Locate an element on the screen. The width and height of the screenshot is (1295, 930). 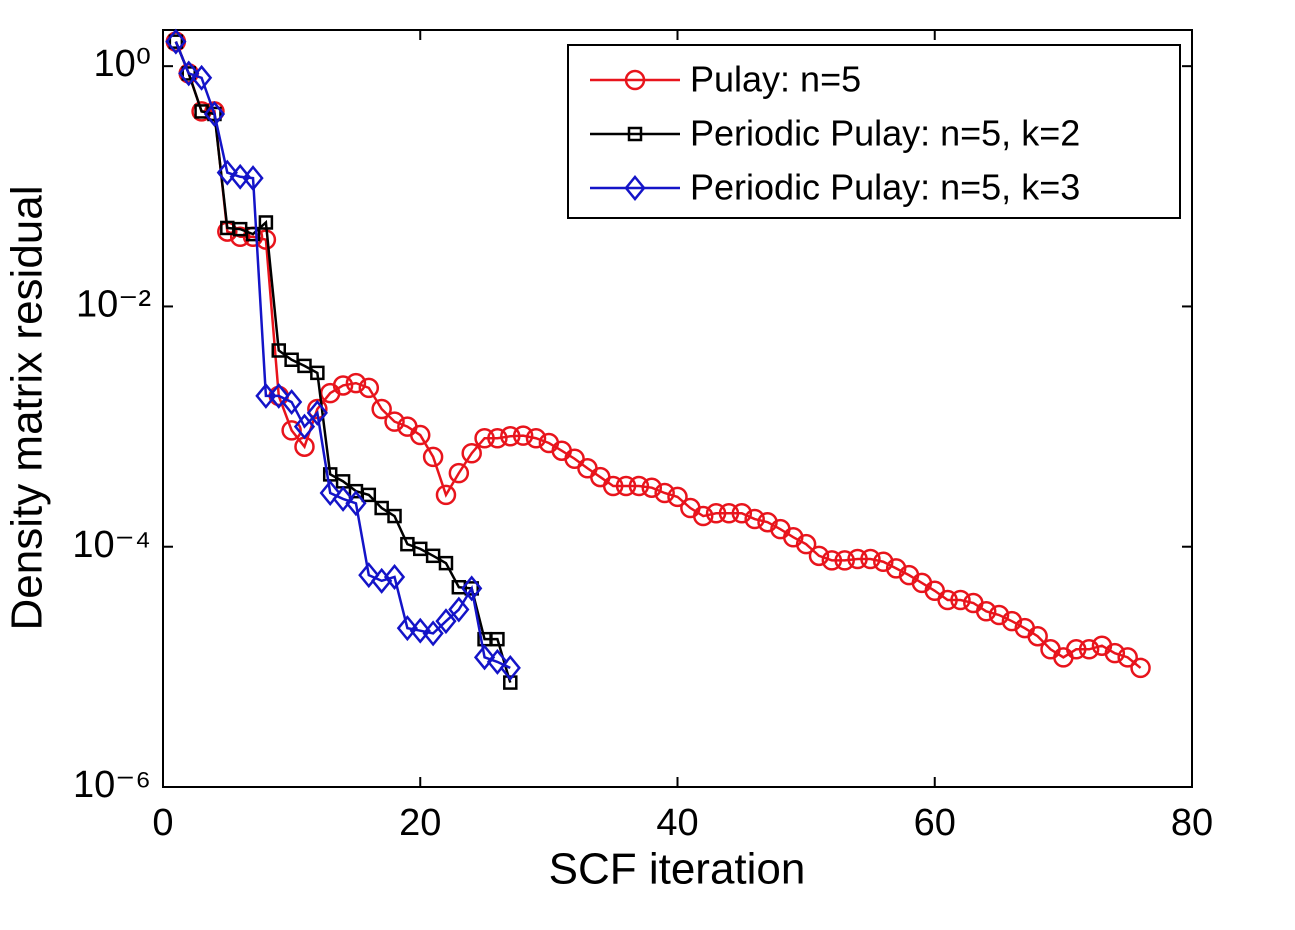
y-tick-label: 10⁻⁶ is located at coordinates (112, 785).